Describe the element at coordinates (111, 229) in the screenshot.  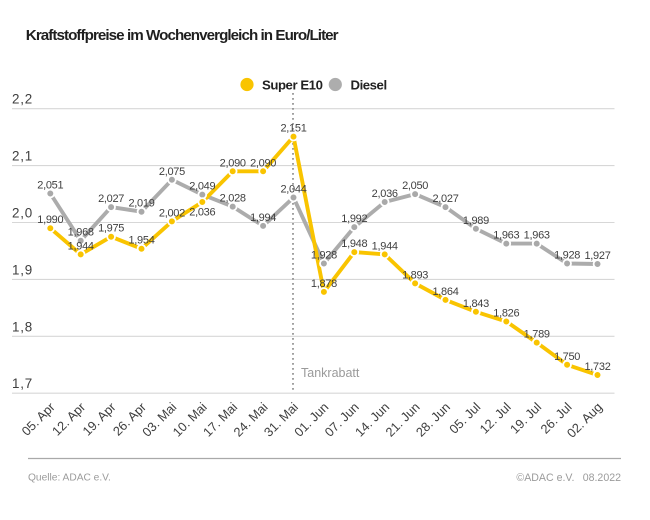
I see `svg-text: 1,975` at that location.